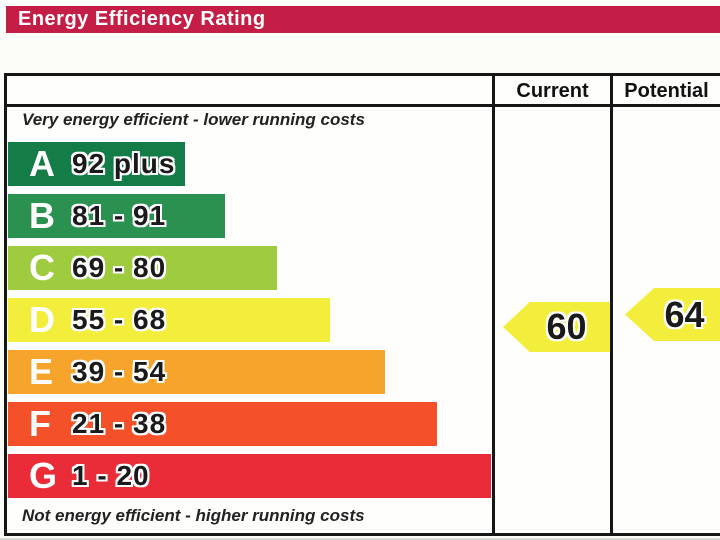 The width and height of the screenshot is (720, 540). I want to click on band-row-a: A 92 plus, so click(96, 164).